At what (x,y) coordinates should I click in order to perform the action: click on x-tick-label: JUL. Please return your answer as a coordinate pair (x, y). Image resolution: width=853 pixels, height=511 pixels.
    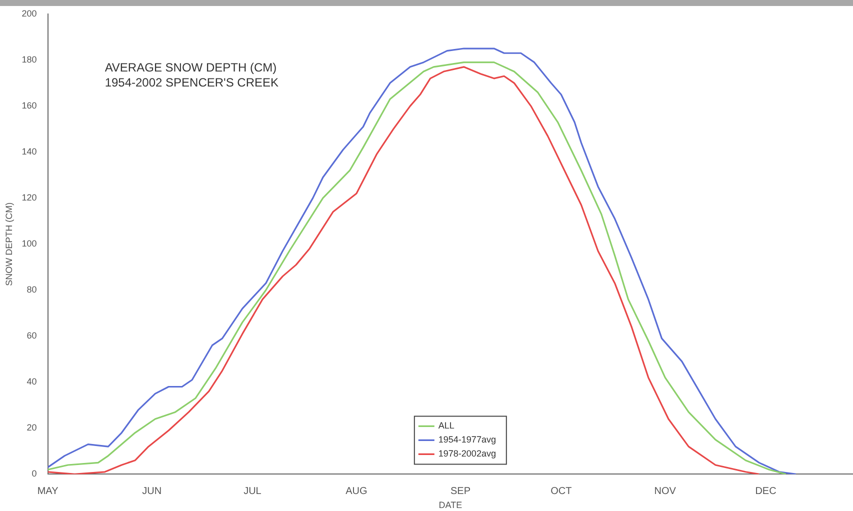
    Looking at the image, I should click on (253, 491).